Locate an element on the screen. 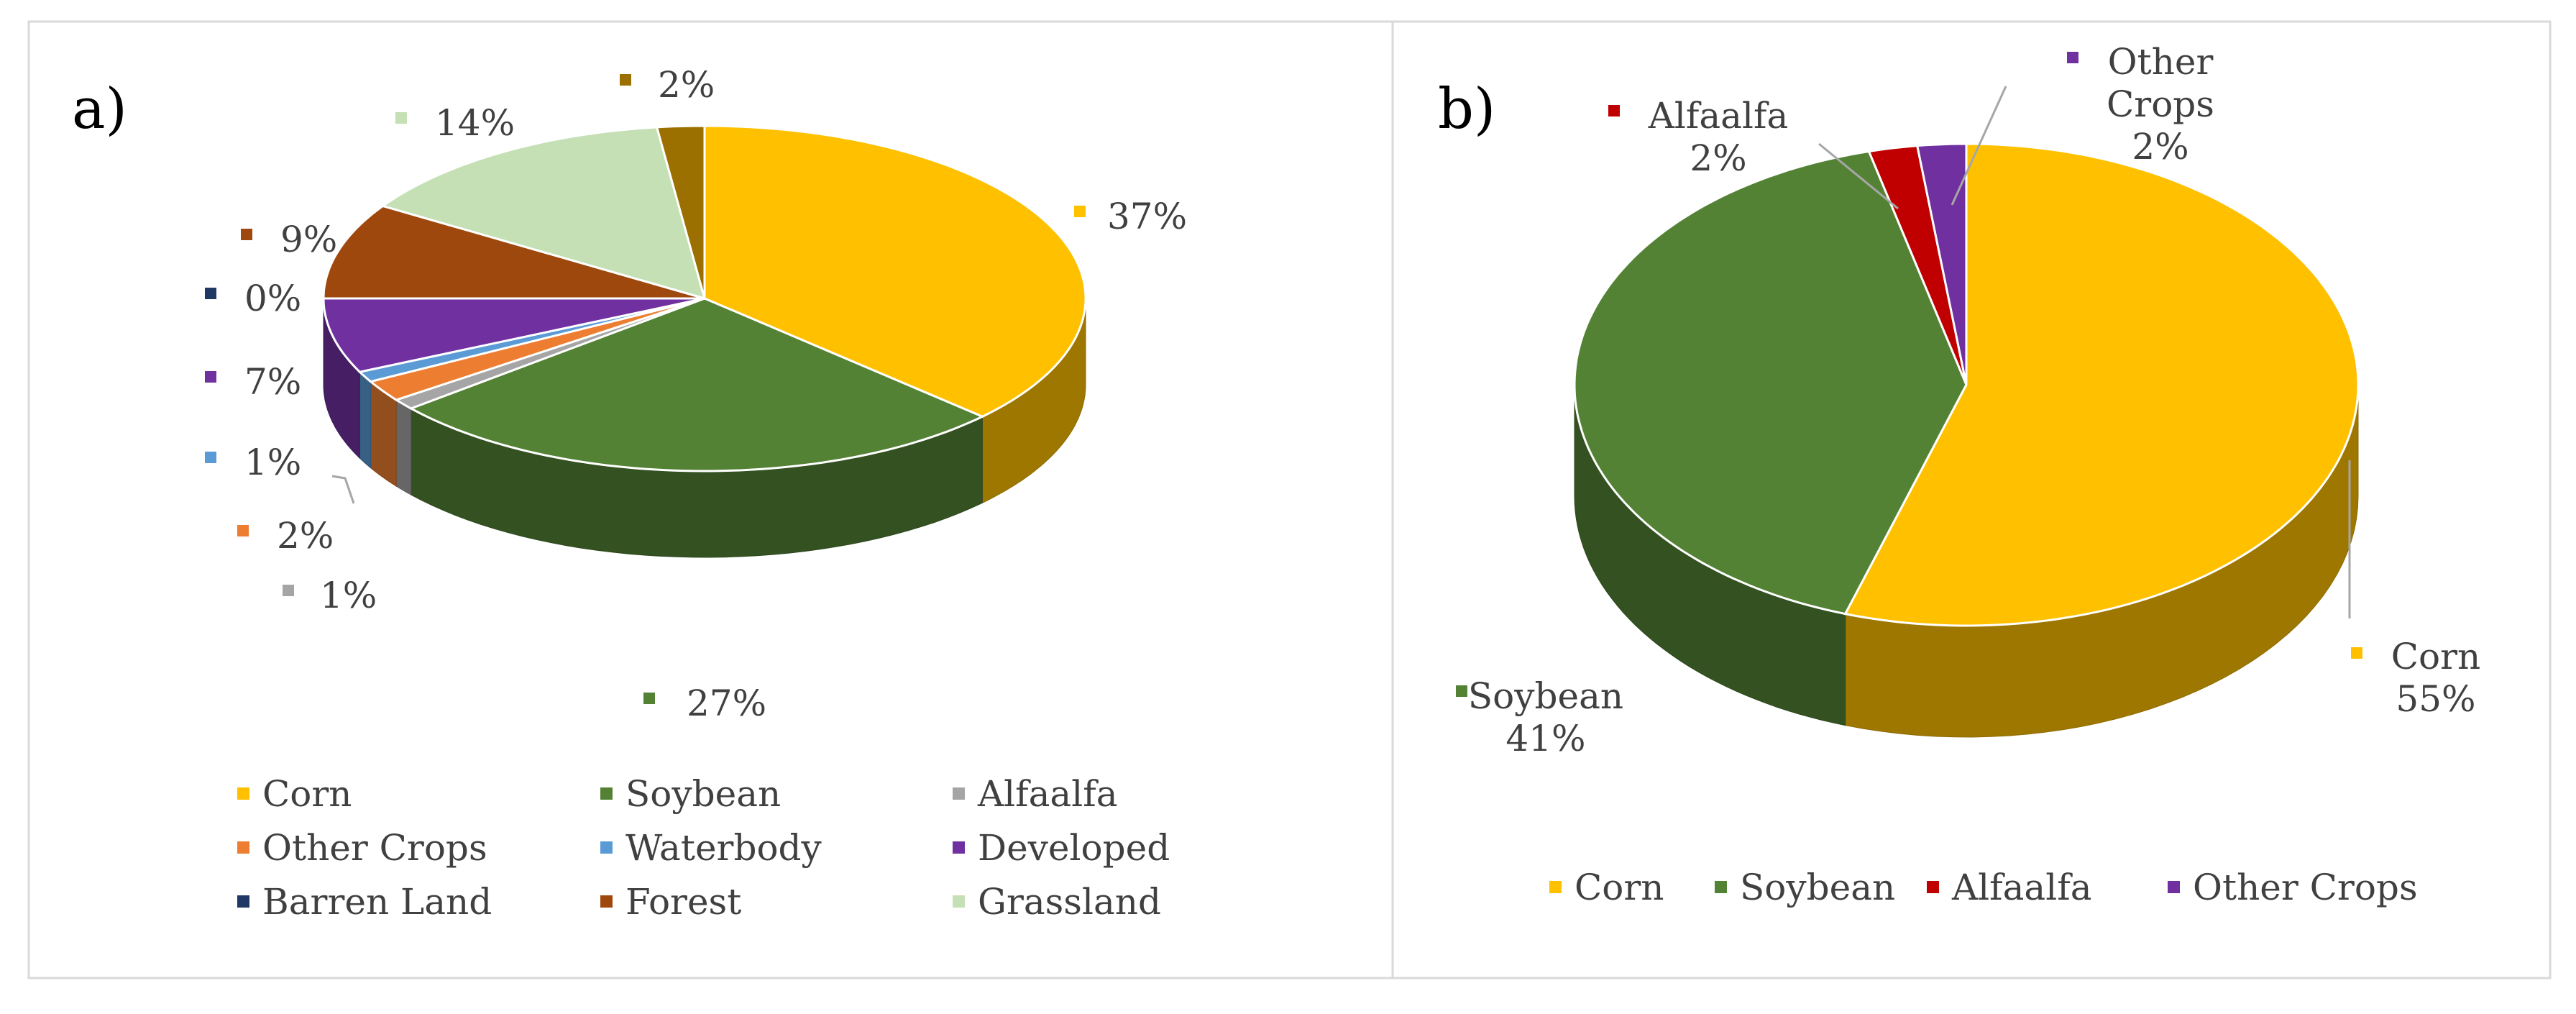 The height and width of the screenshot is (1014, 2576). pie-a-data-label-grassland: 14% is located at coordinates (475, 123).